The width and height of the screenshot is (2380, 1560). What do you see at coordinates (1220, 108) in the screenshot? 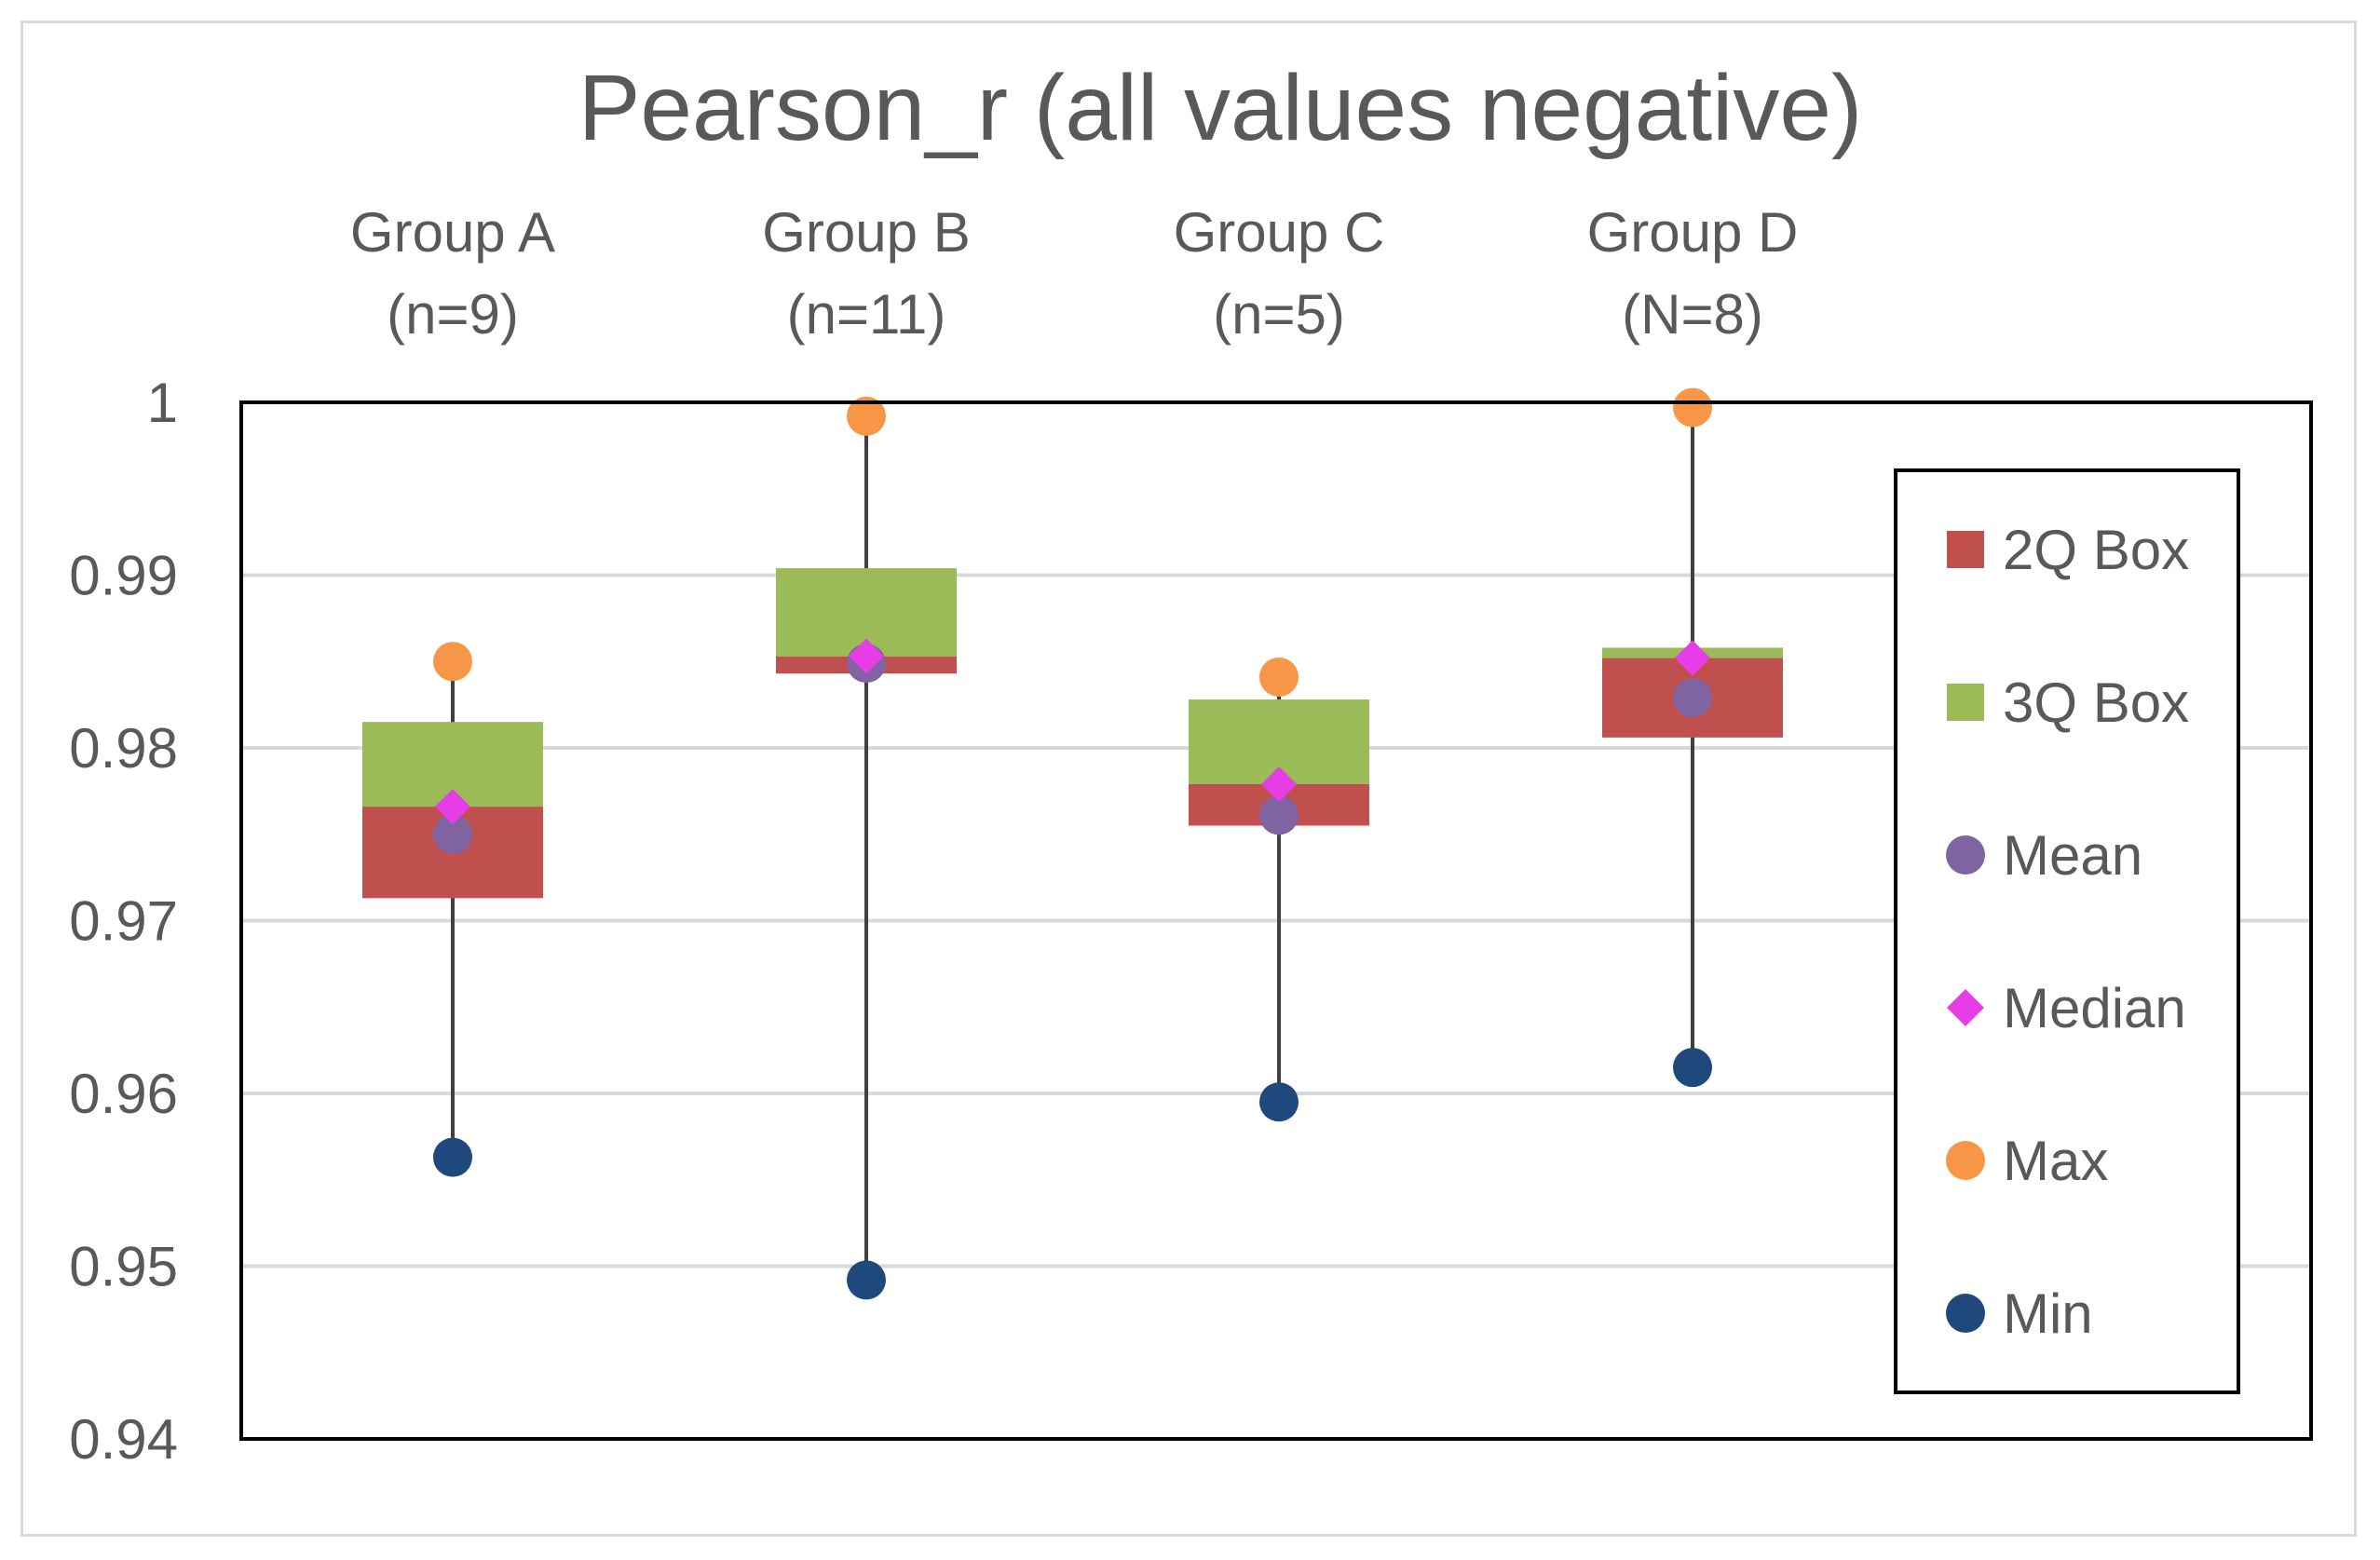
I see `chart-title: Pearson_r (all values negative)` at bounding box center [1220, 108].